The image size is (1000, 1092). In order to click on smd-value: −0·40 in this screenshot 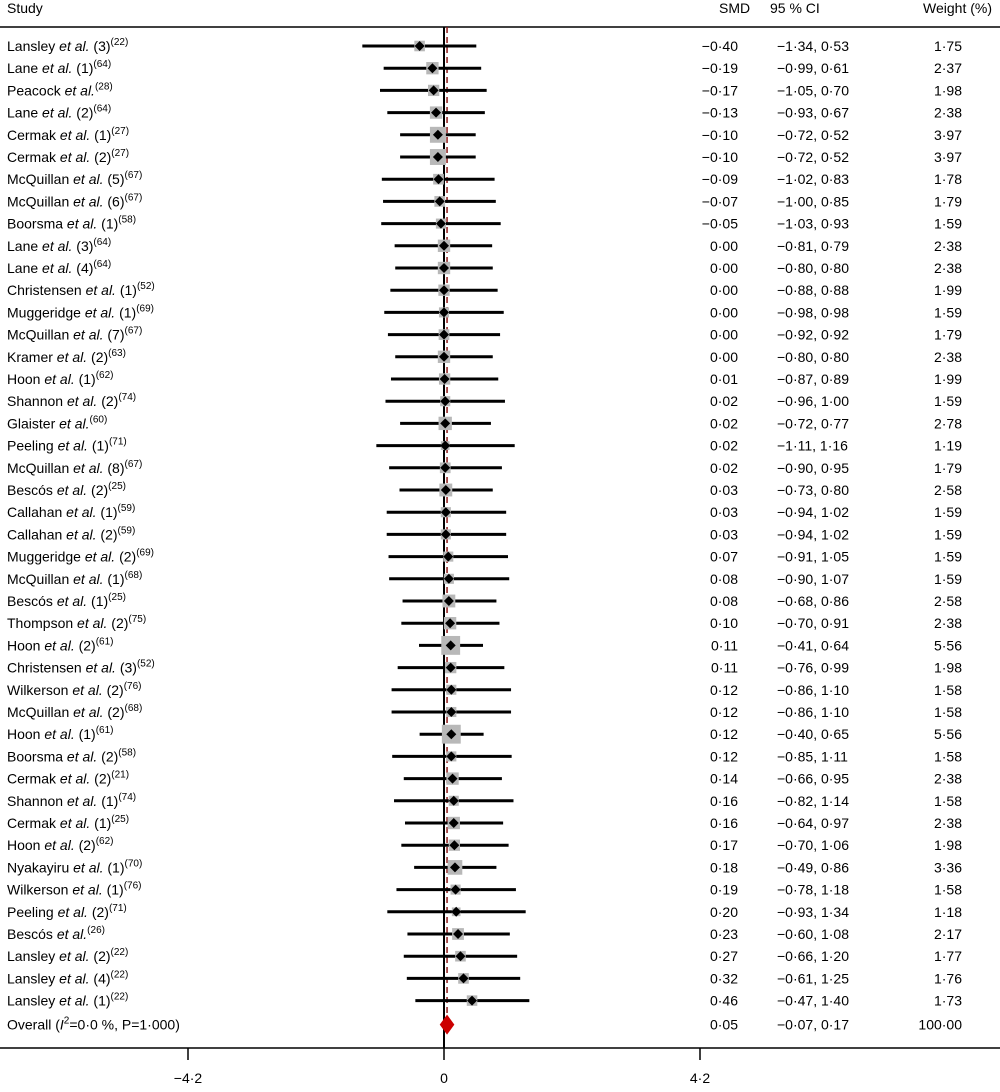, I will do `click(720, 46)`.